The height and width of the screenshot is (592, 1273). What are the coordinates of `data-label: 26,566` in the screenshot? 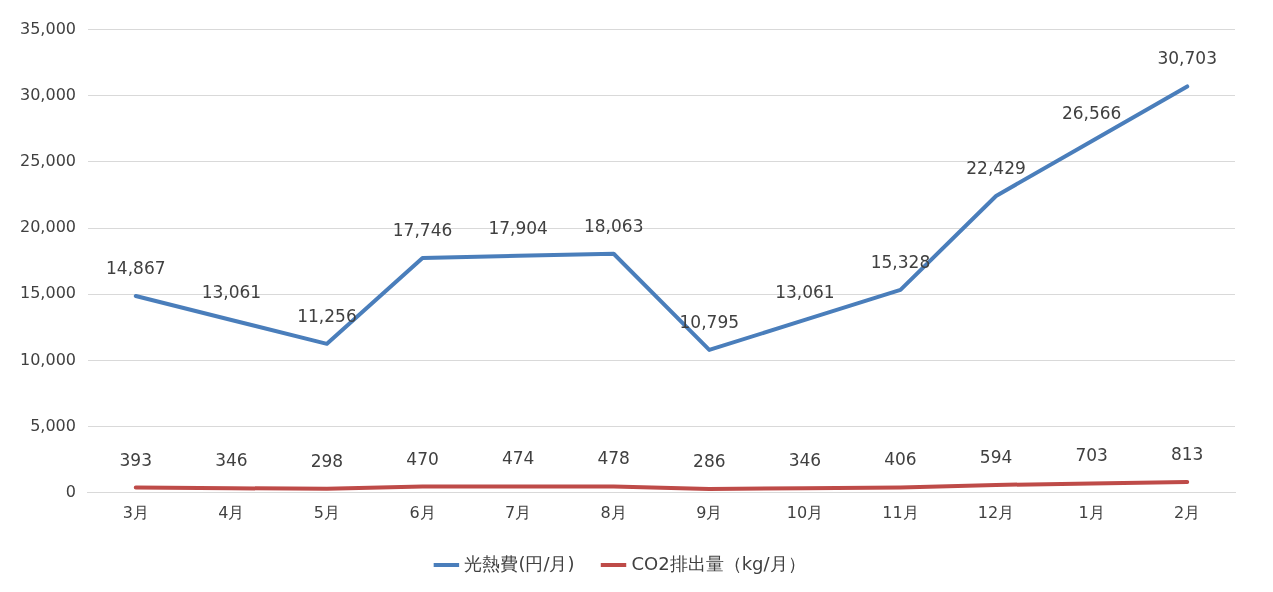 It's located at (1091, 113).